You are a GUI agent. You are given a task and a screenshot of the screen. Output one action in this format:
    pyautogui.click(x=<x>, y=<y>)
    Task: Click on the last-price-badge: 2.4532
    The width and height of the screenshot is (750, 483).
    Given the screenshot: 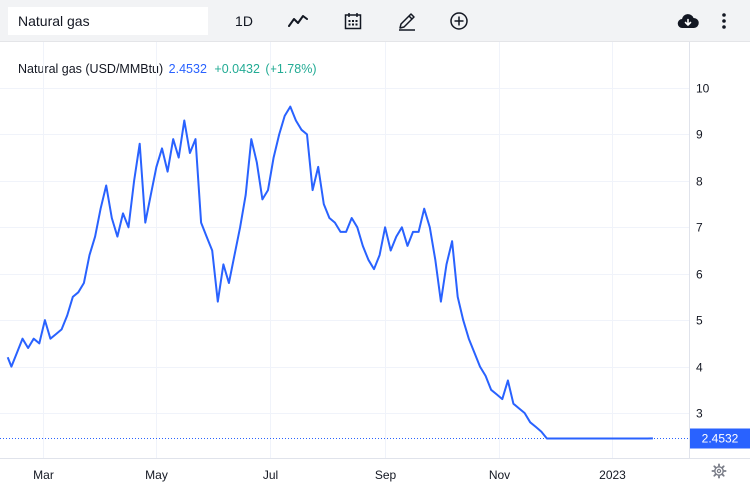 What is the action you would take?
    pyautogui.click(x=720, y=438)
    